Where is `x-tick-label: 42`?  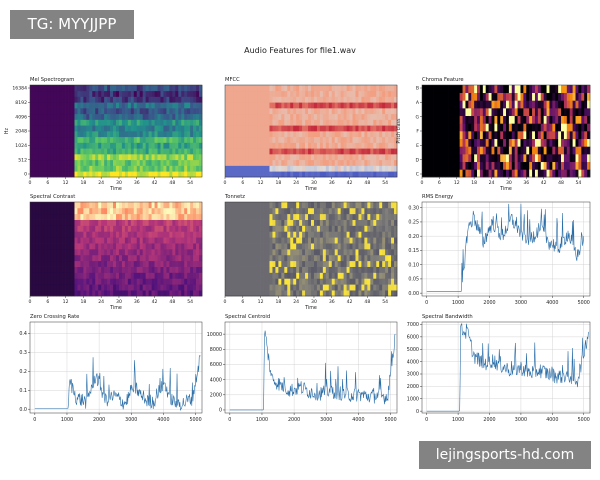 x-tick-label: 42 is located at coordinates (544, 183).